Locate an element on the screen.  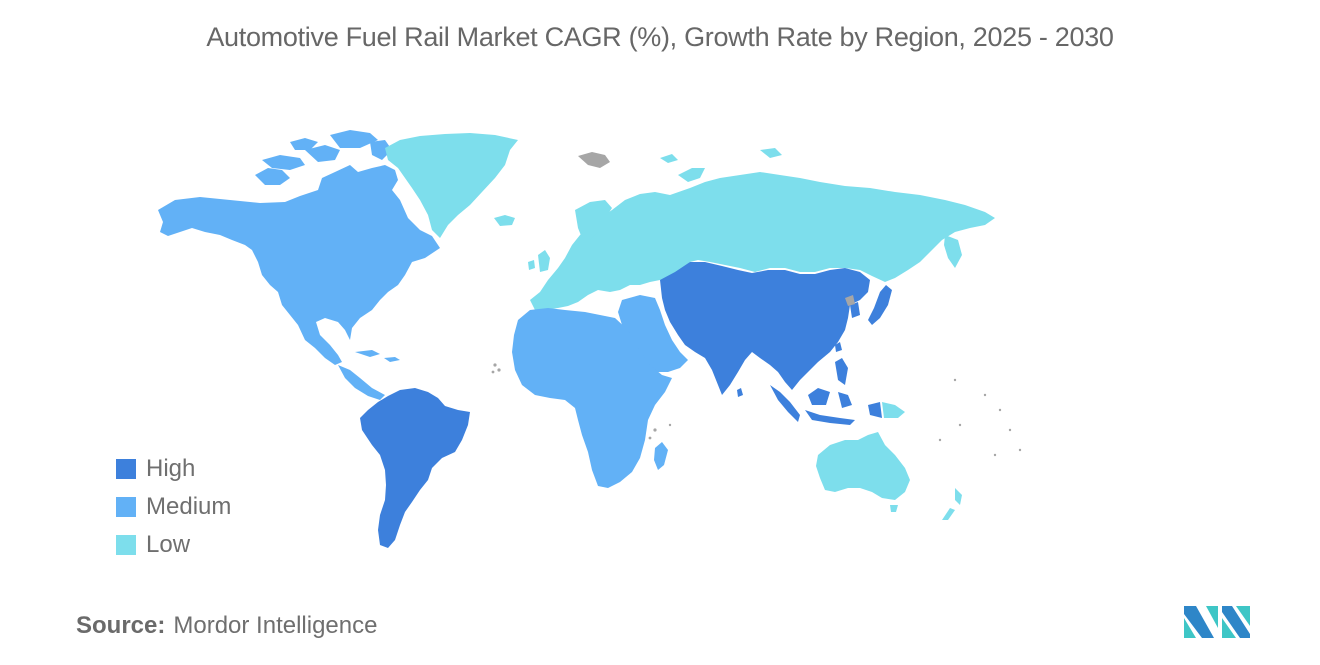
source-note: Source: Mordor Intelligence is located at coordinates (226, 626).